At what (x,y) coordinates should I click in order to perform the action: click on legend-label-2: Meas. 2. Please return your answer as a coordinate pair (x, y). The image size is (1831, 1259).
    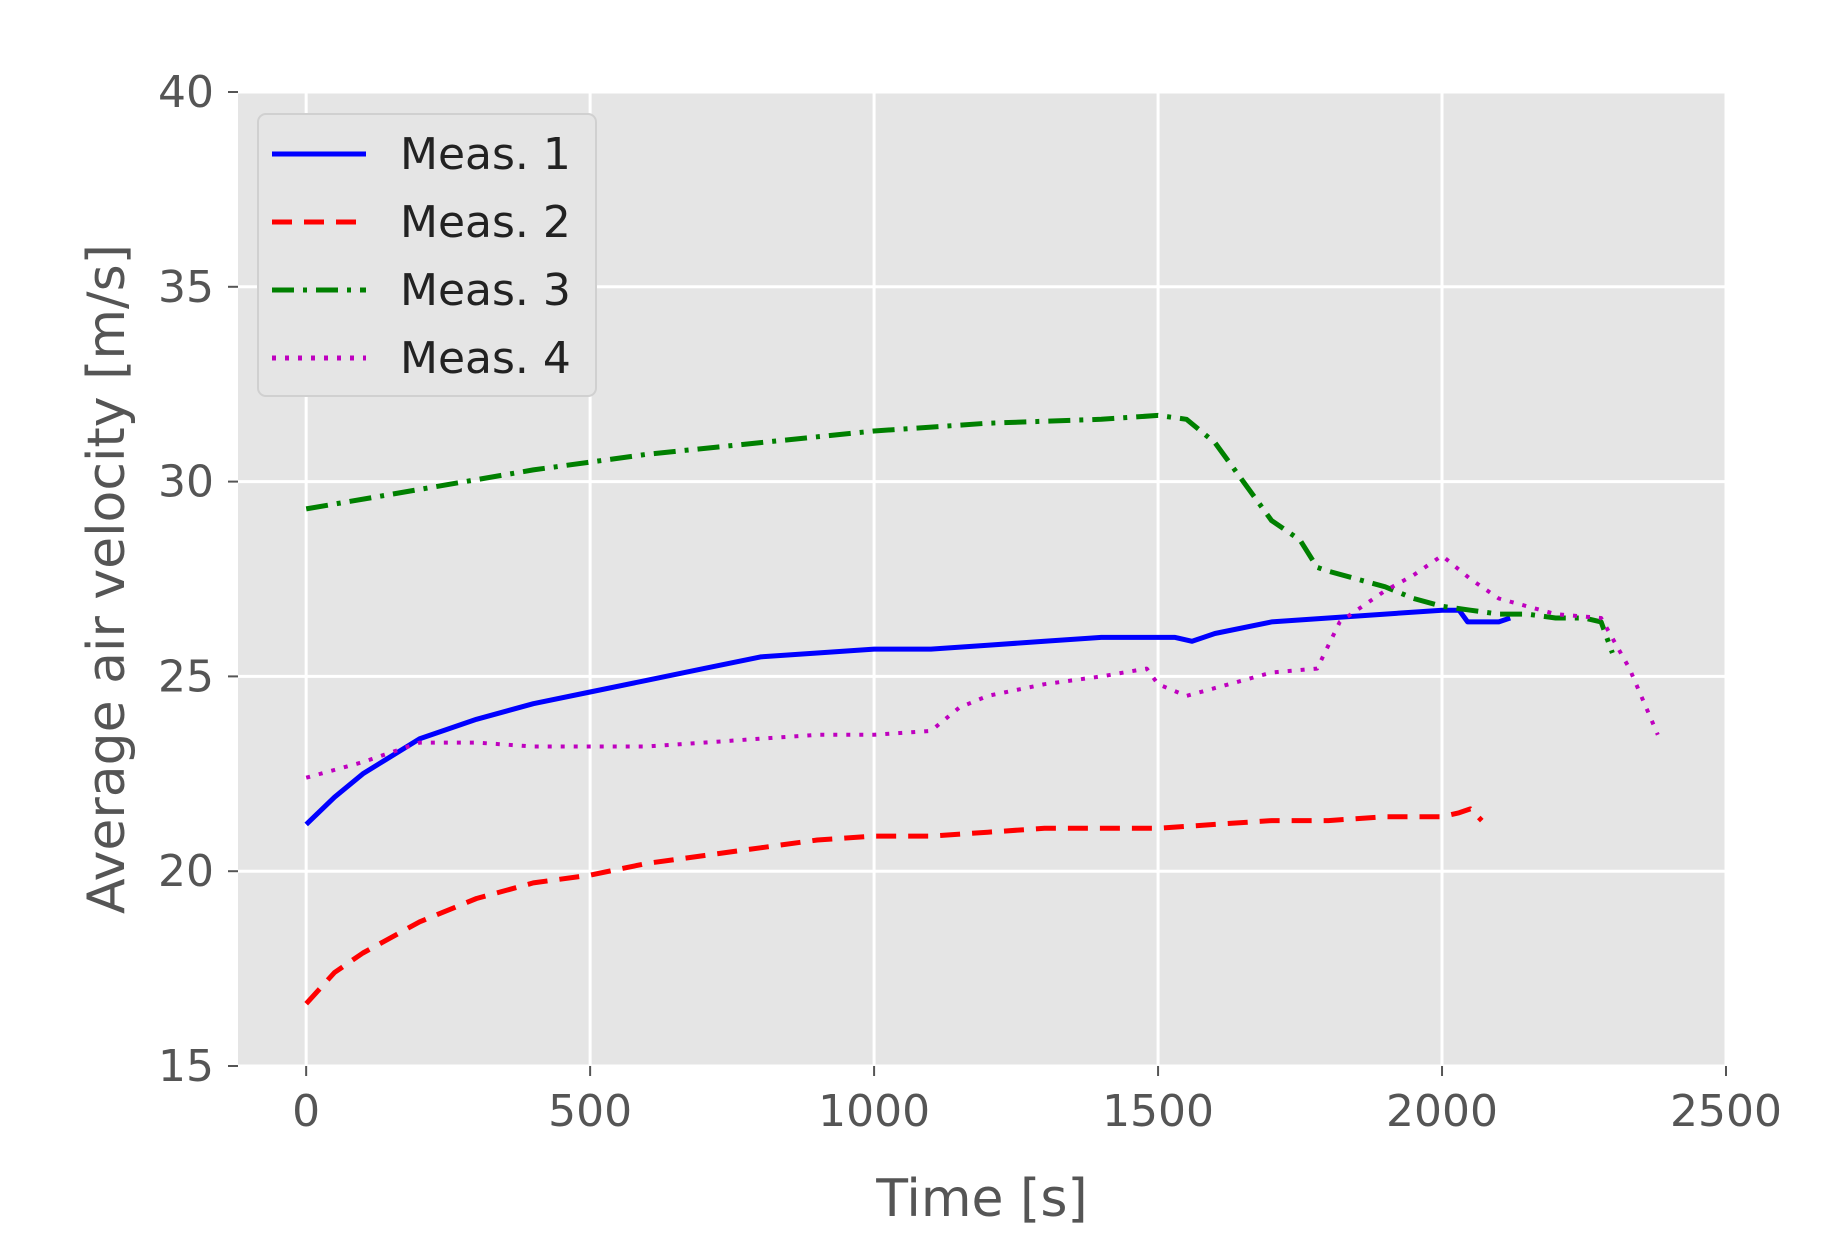
    Looking at the image, I should click on (485, 222).